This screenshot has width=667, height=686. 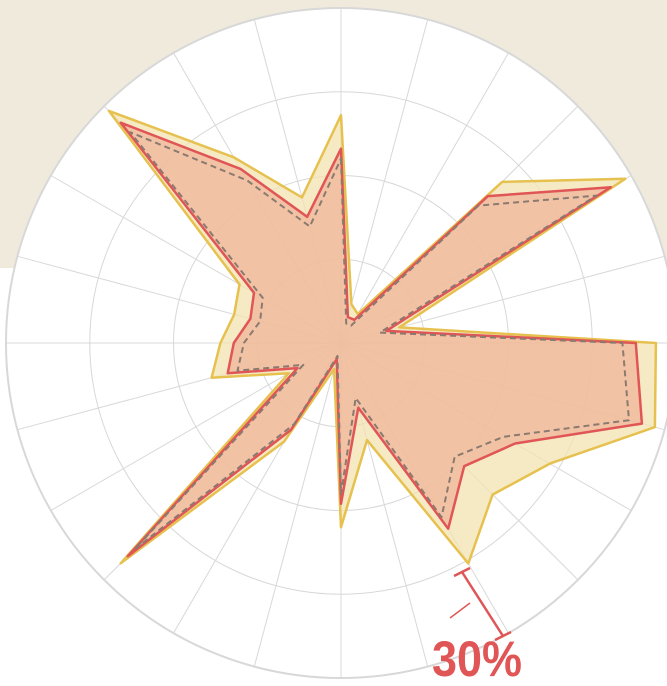 I want to click on bracket, so click(x=482, y=604).